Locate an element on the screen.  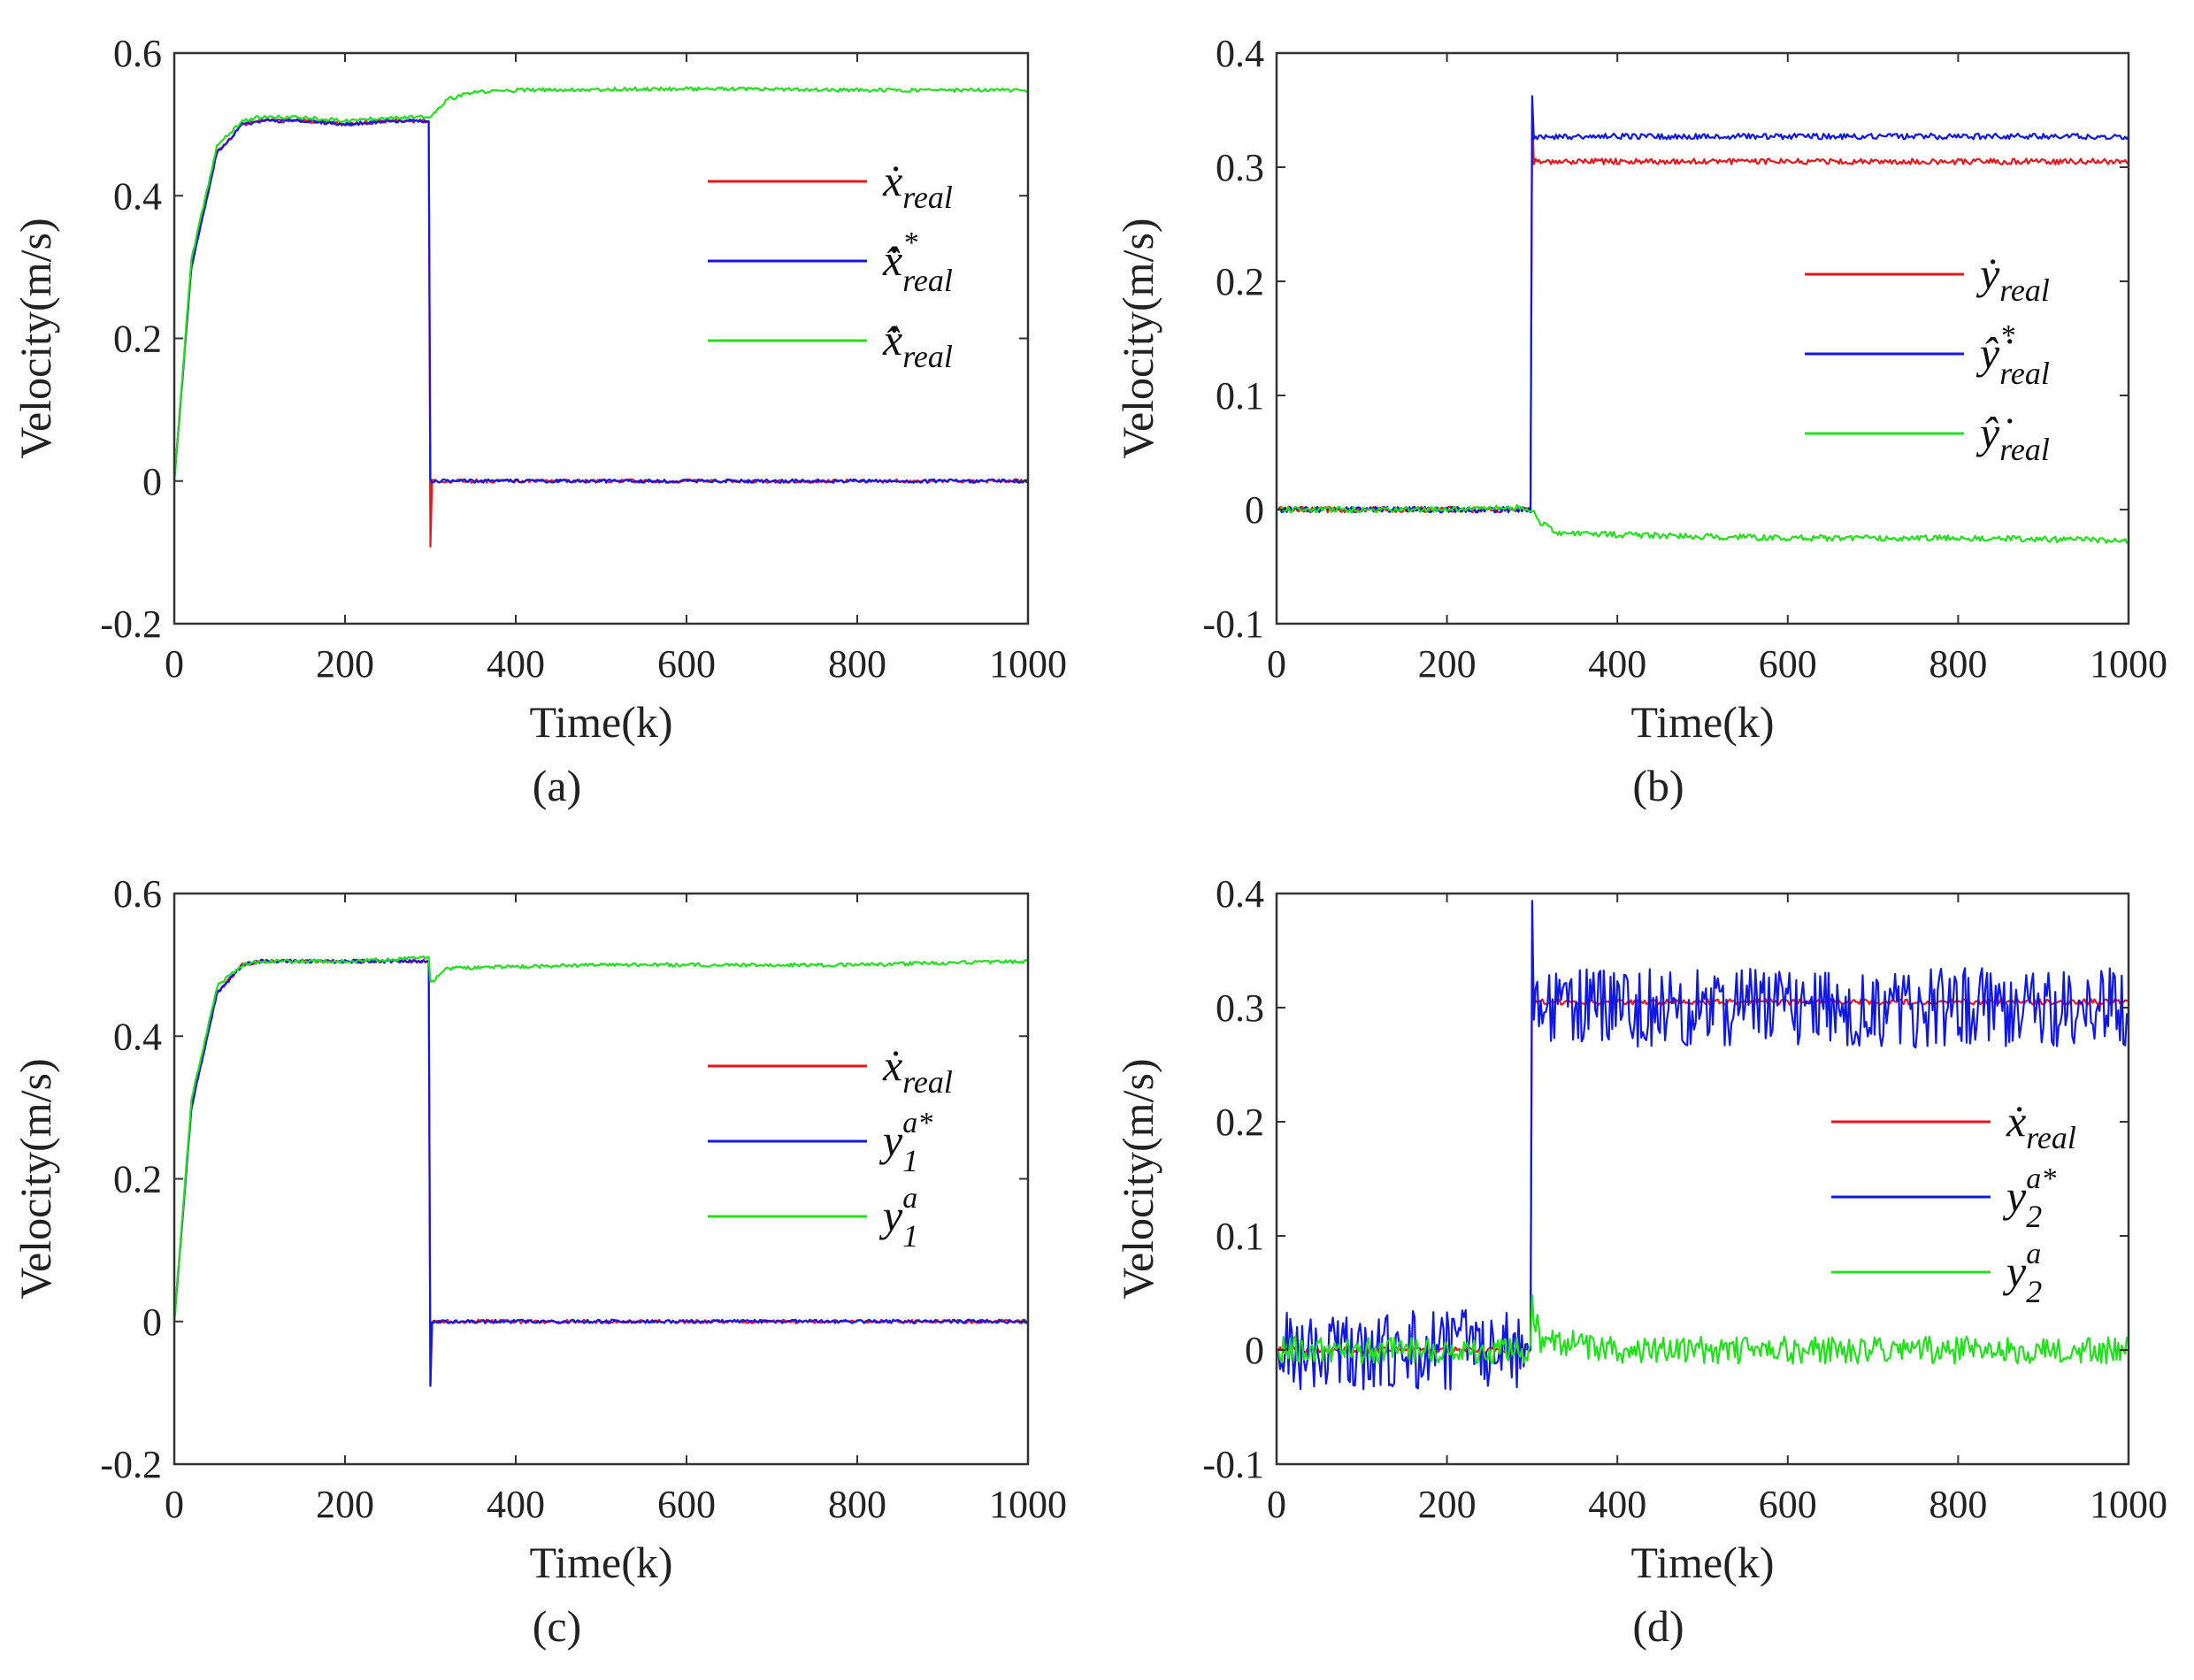
legend: ẏreal ŷ̇* real ŷ̇real is located at coordinates (1927, 358).